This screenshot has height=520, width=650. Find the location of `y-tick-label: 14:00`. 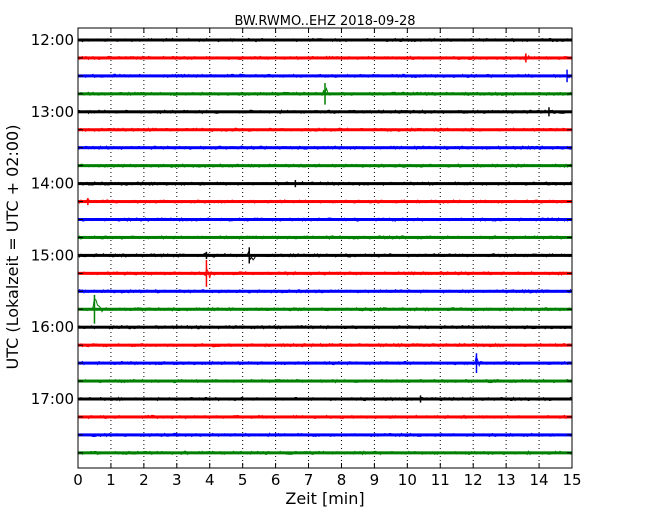

y-tick-label: 14:00 is located at coordinates (52, 184).